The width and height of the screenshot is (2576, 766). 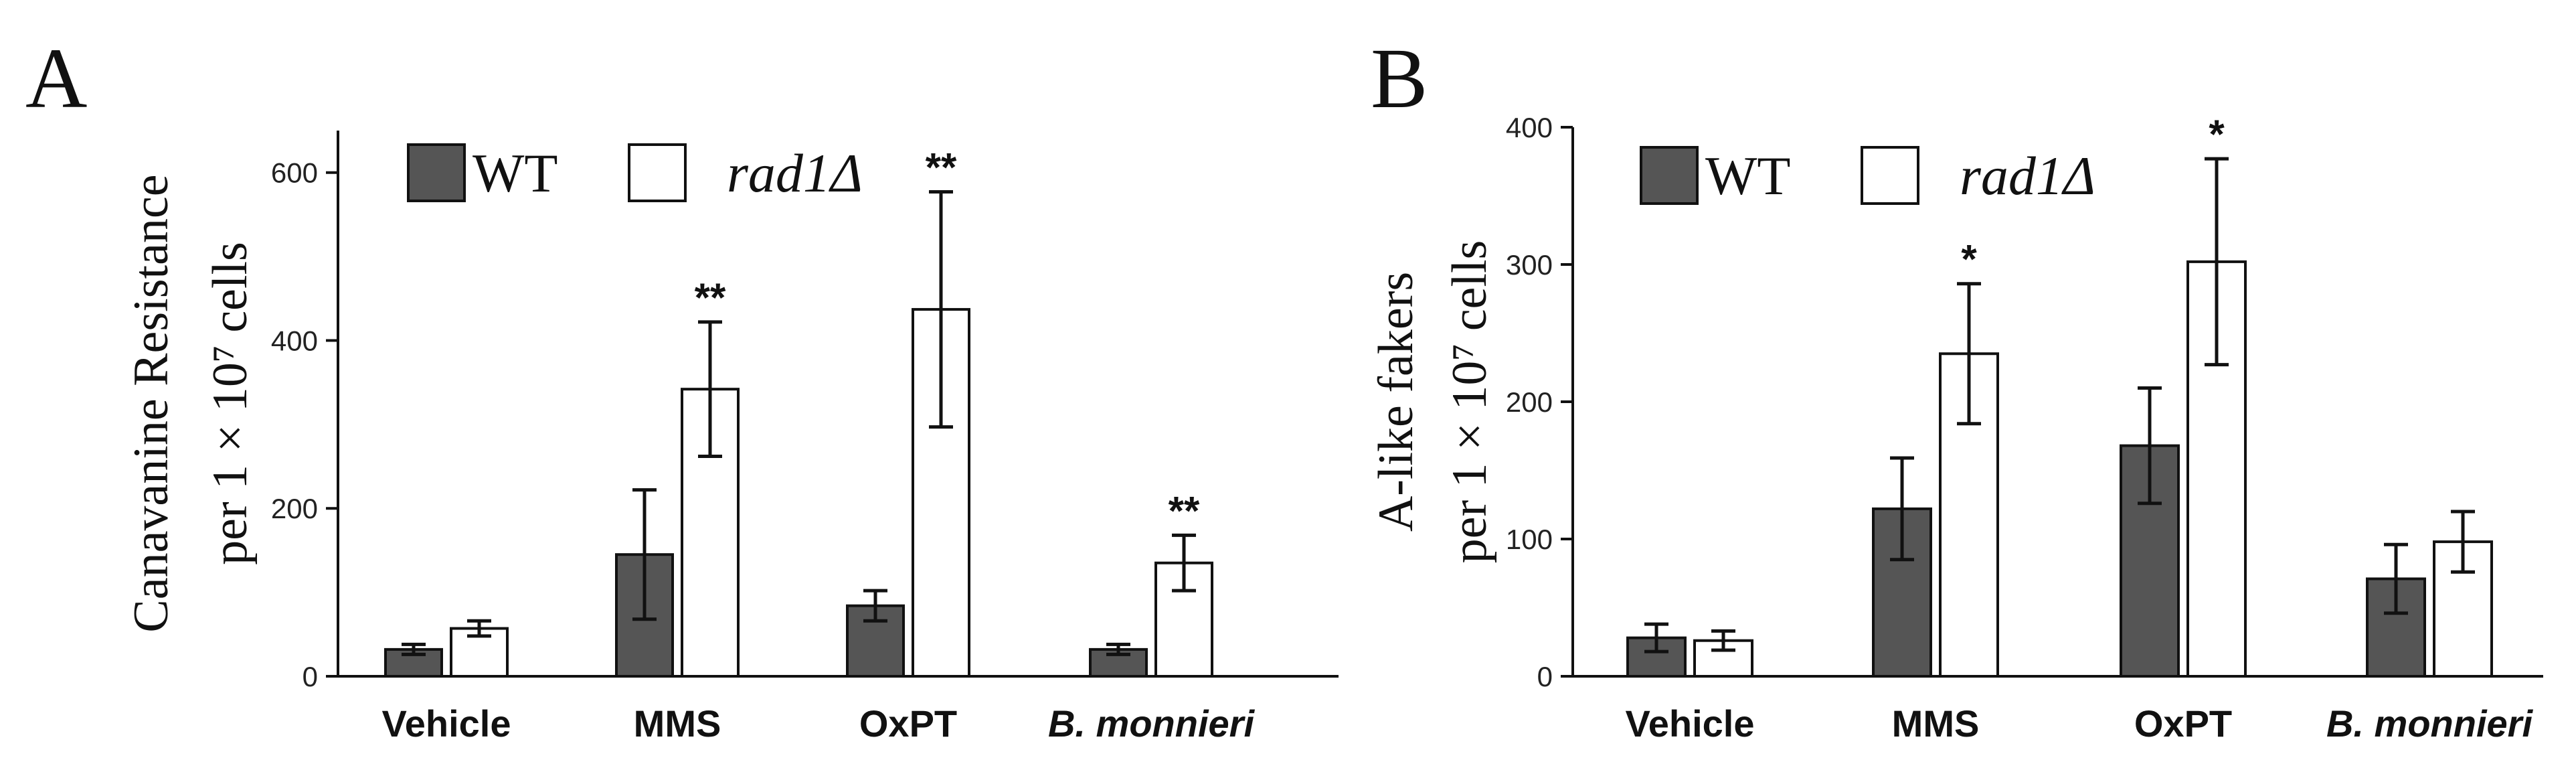 I want to click on significance-mms: **, so click(x=710, y=297).